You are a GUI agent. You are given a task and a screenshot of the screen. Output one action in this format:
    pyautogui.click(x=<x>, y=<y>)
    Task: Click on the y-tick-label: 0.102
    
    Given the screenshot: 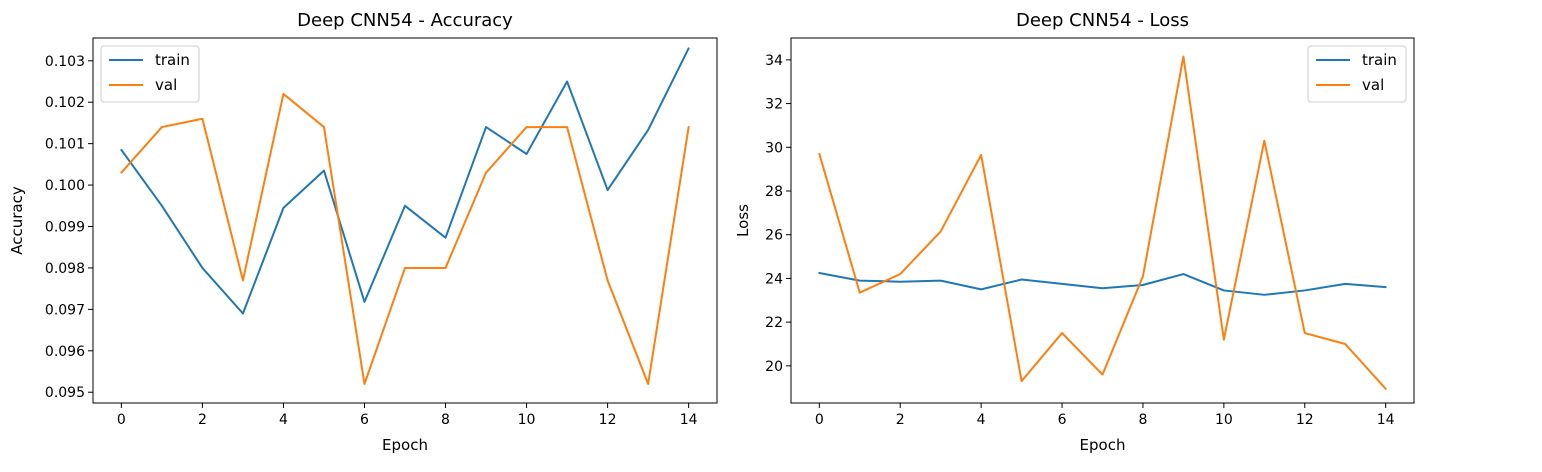 What is the action you would take?
    pyautogui.click(x=65, y=103)
    